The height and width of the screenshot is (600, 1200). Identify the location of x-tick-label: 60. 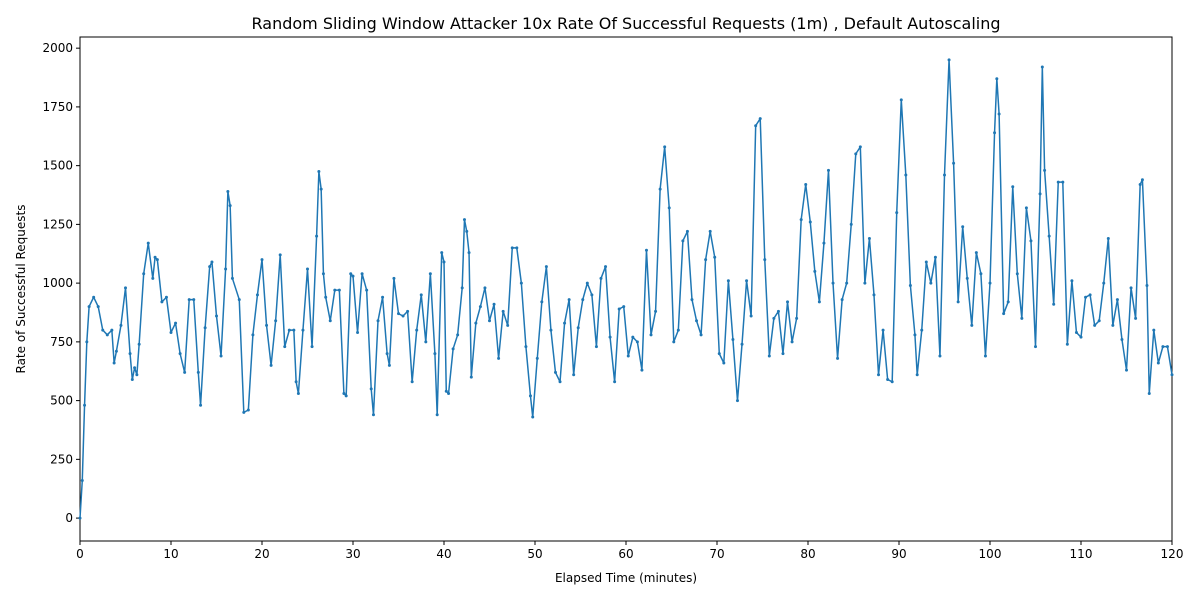
(625, 554).